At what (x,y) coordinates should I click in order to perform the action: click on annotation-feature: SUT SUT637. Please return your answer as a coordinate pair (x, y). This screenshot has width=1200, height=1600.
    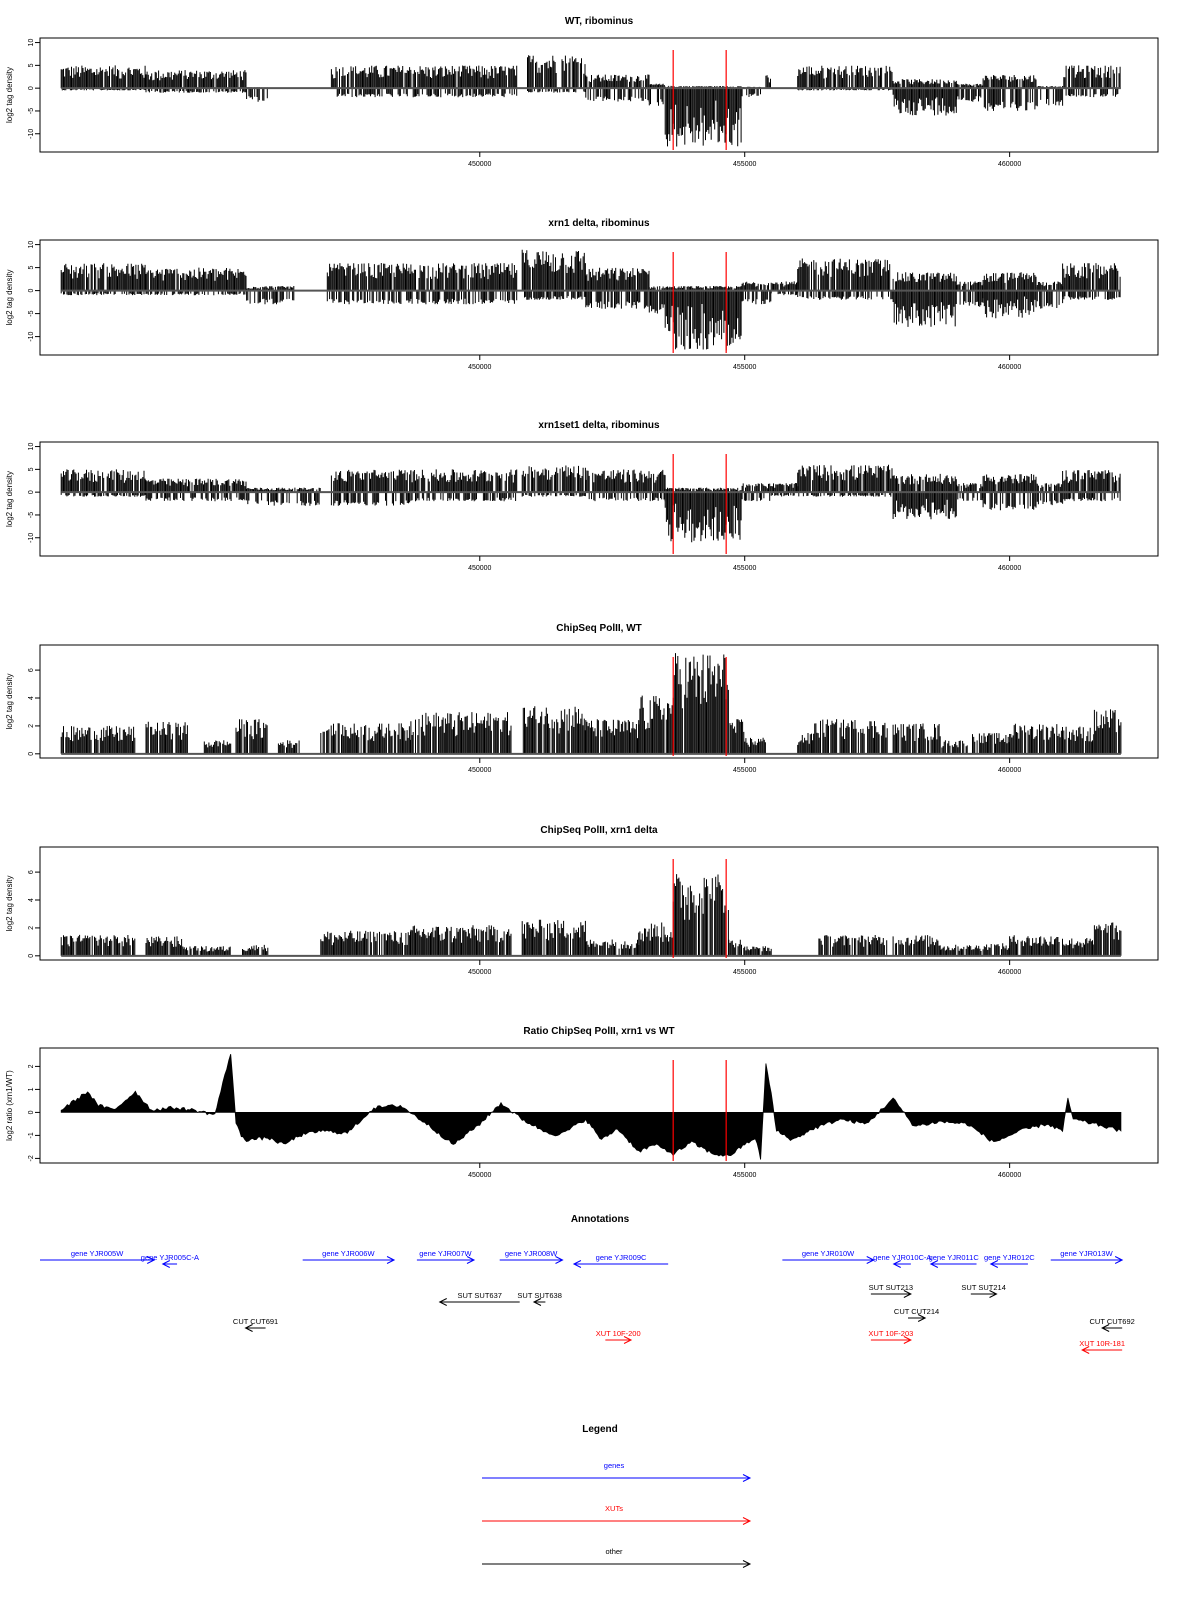
    Looking at the image, I should click on (479, 1298).